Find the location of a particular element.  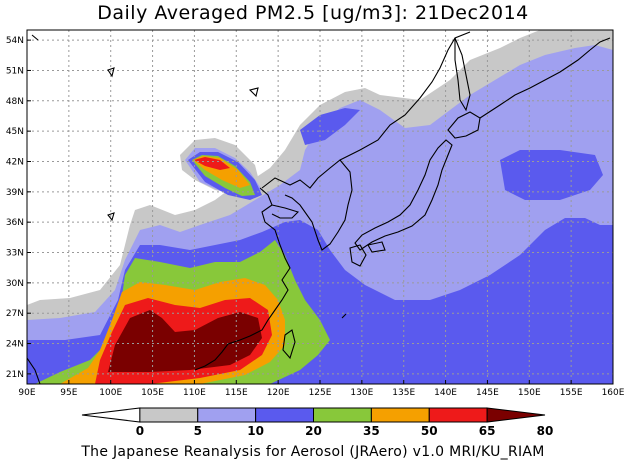

colorbar-label: 5 is located at coordinates (198, 431).